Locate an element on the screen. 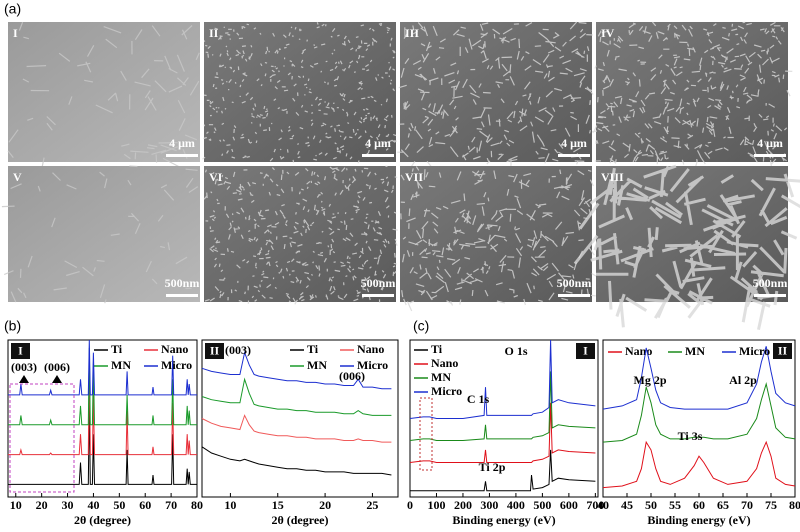  x-tick-label: 0 is located at coordinates (410, 505).